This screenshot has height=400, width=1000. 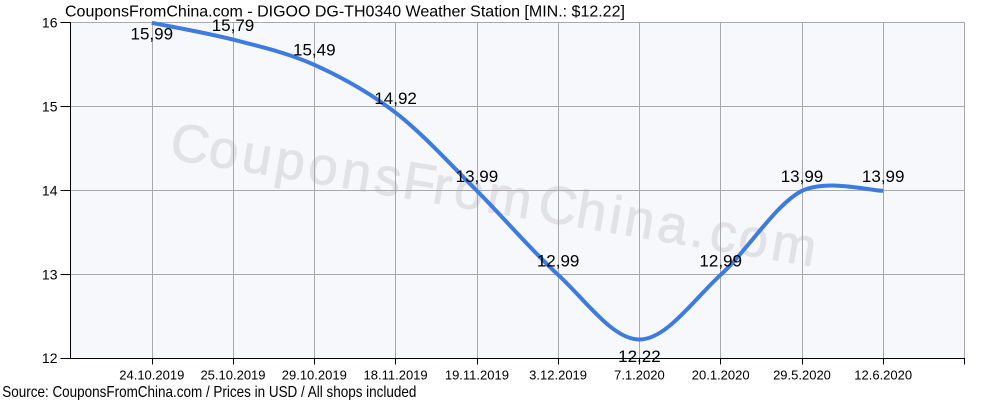 I want to click on svg-text: 20.1.2020, so click(x=721, y=375).